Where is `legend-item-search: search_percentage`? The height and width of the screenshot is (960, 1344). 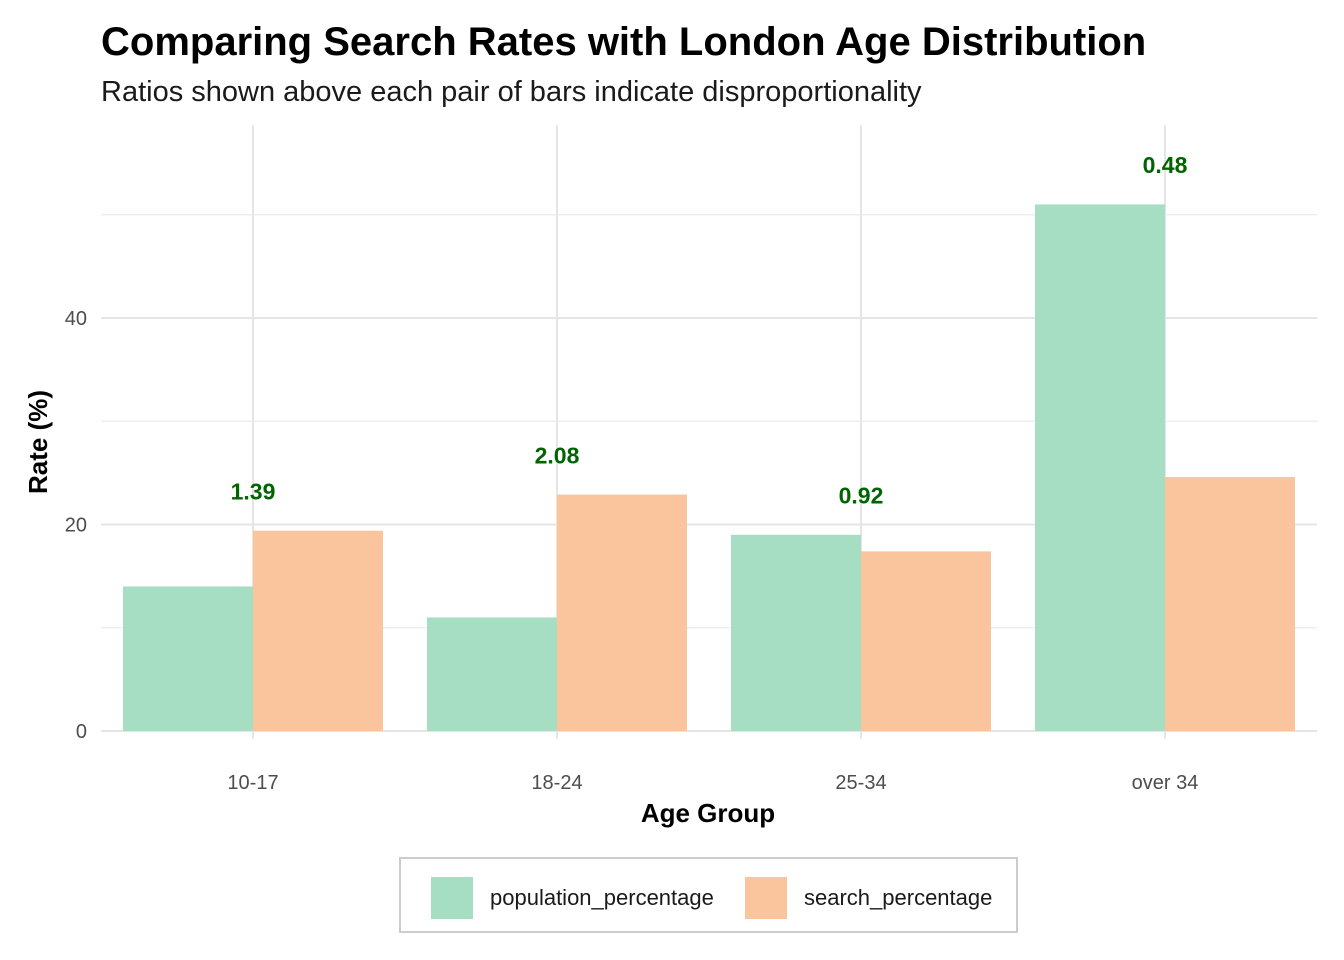 legend-item-search: search_percentage is located at coordinates (868, 898).